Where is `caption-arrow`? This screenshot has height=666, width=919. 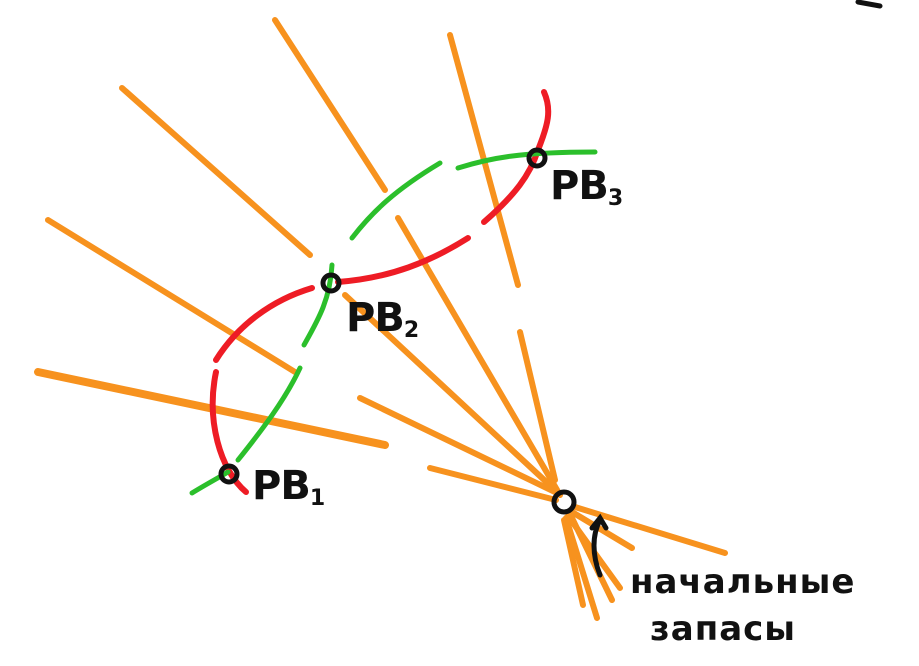
caption-arrow is located at coordinates (599, 545).